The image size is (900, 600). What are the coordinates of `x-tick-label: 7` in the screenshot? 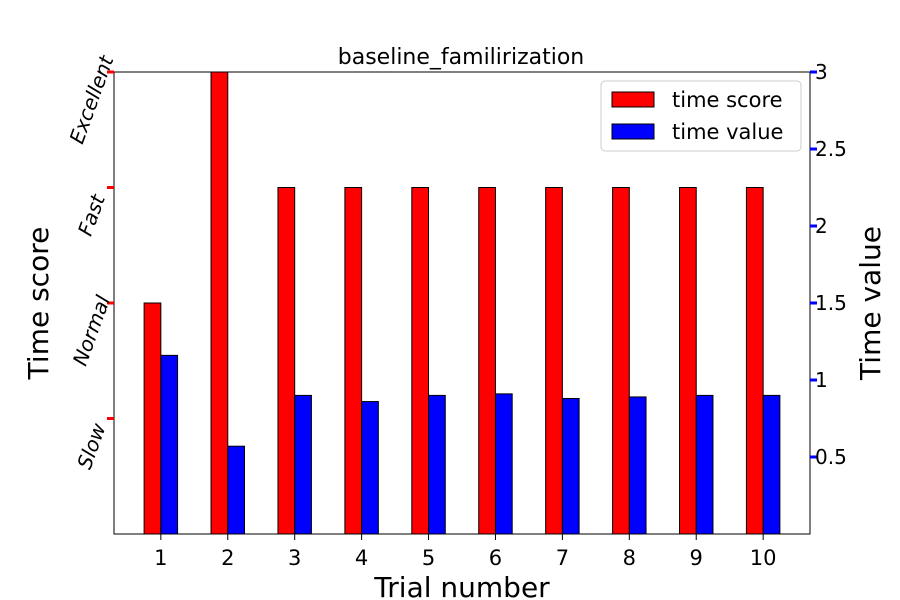 It's located at (562, 558).